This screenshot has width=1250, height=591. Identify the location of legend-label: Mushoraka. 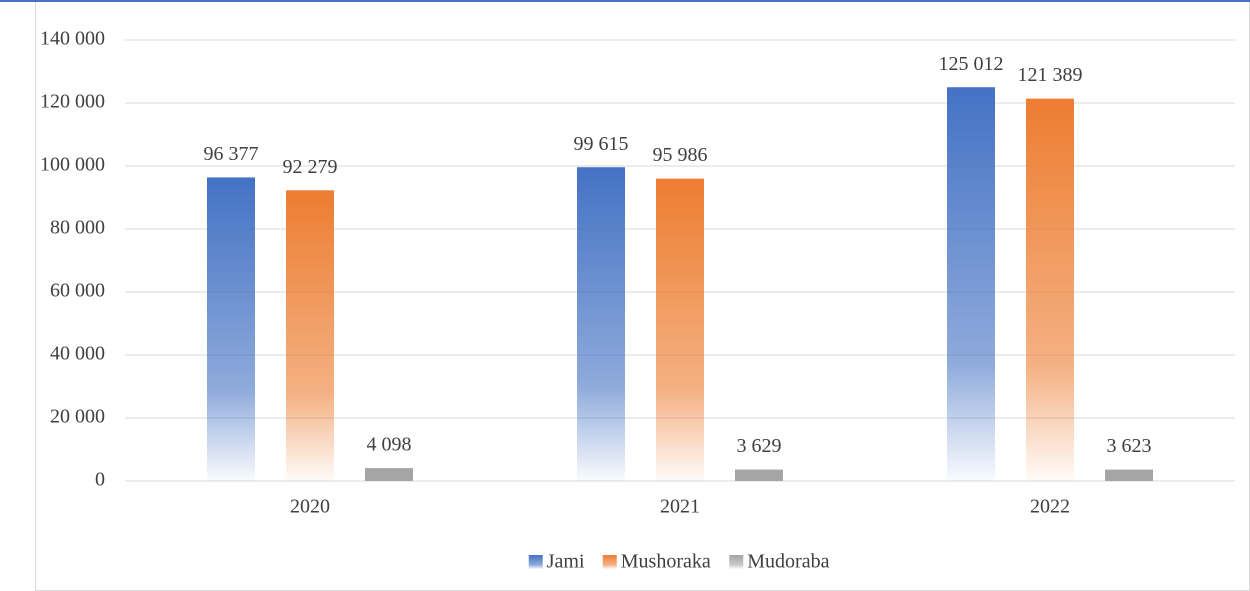
(666, 562).